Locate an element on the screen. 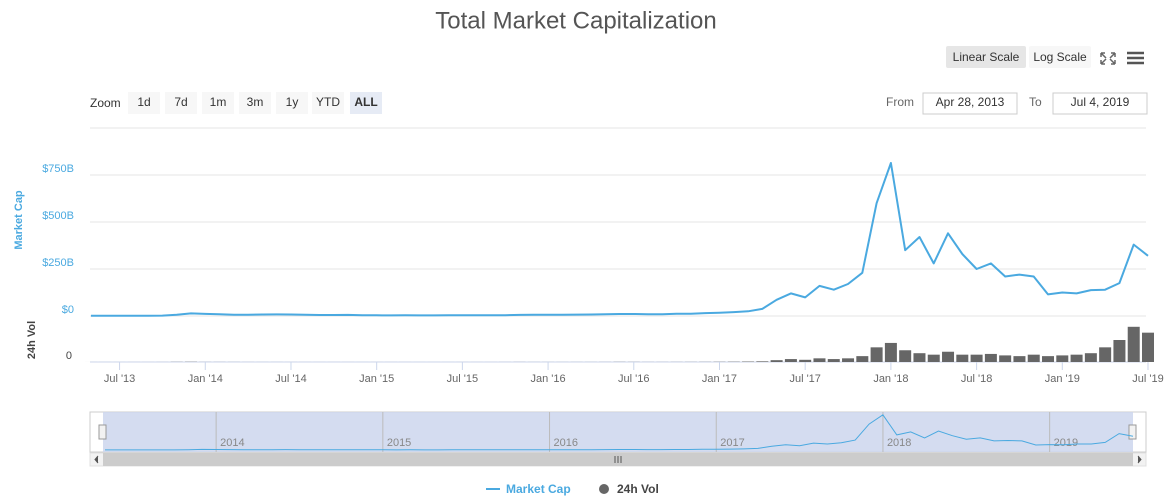 This screenshot has width=1172, height=501. zoom-button-label: YTD is located at coordinates (328, 102).